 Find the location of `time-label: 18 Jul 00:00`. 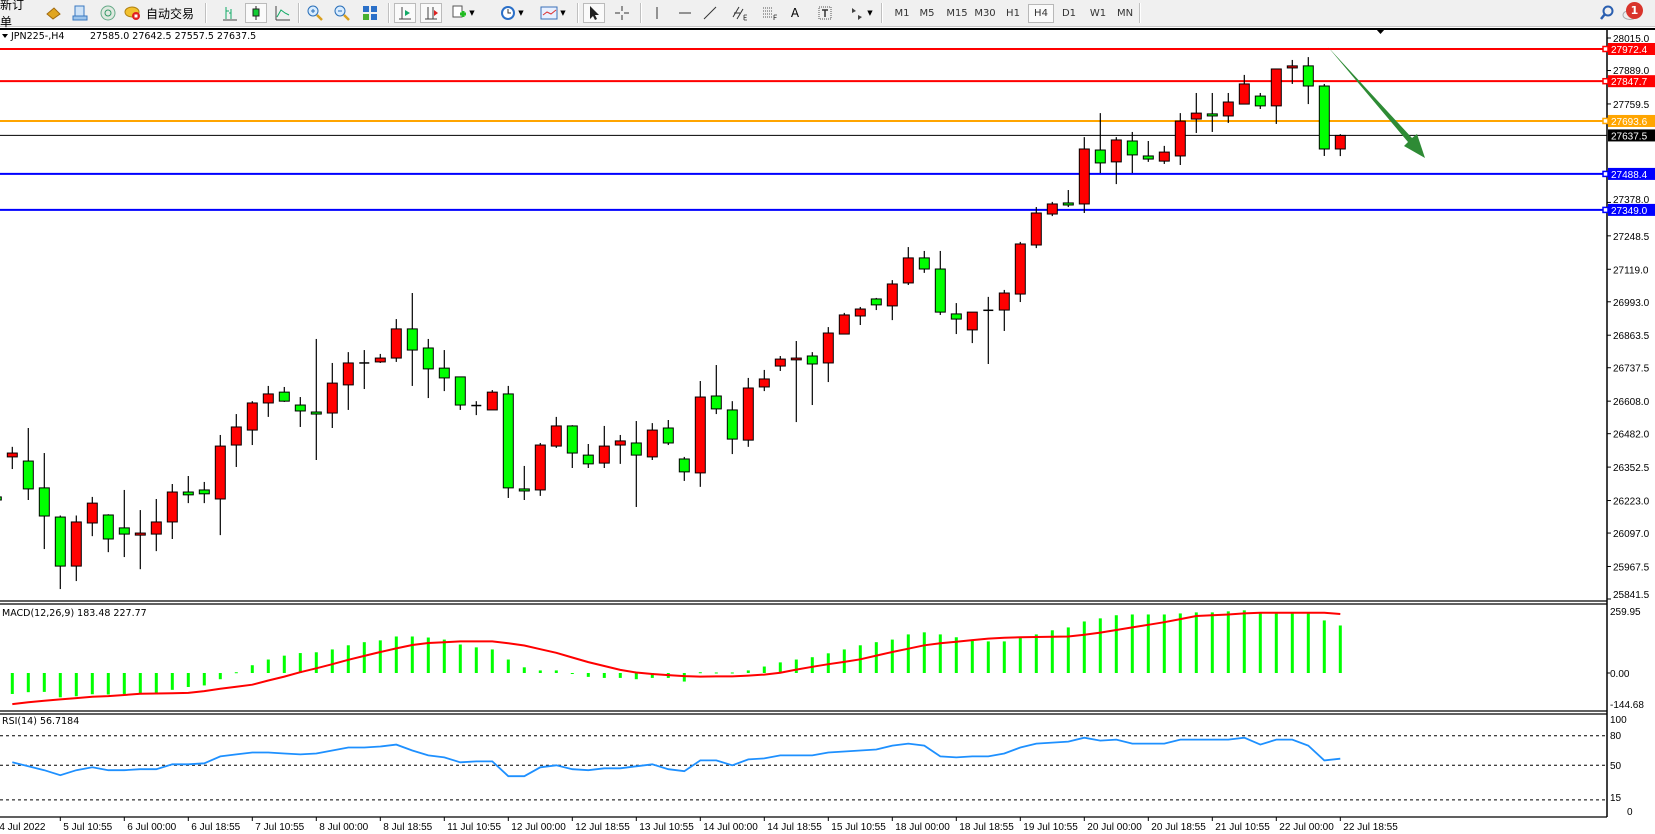

time-label: 18 Jul 00:00 is located at coordinates (922, 827).